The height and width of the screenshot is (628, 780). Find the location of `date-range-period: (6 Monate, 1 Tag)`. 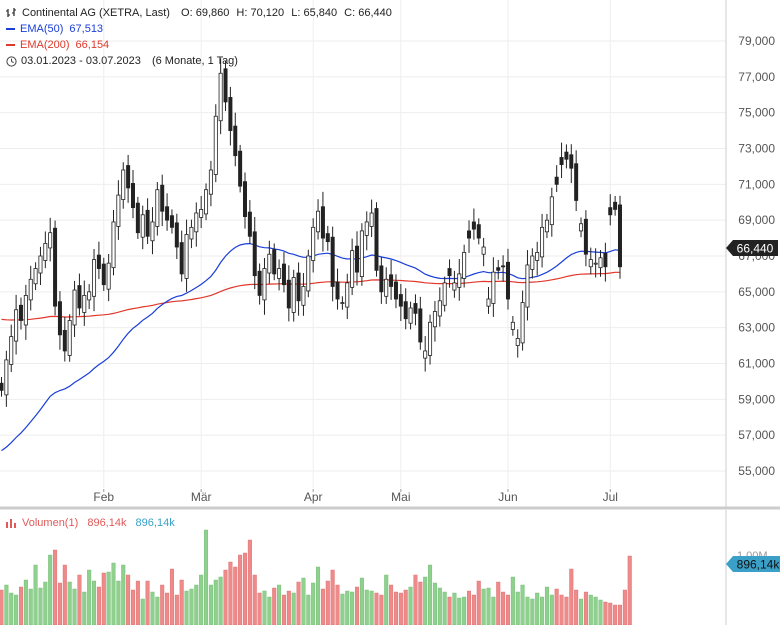

date-range-period: (6 Monate, 1 Tag) is located at coordinates (194, 61).